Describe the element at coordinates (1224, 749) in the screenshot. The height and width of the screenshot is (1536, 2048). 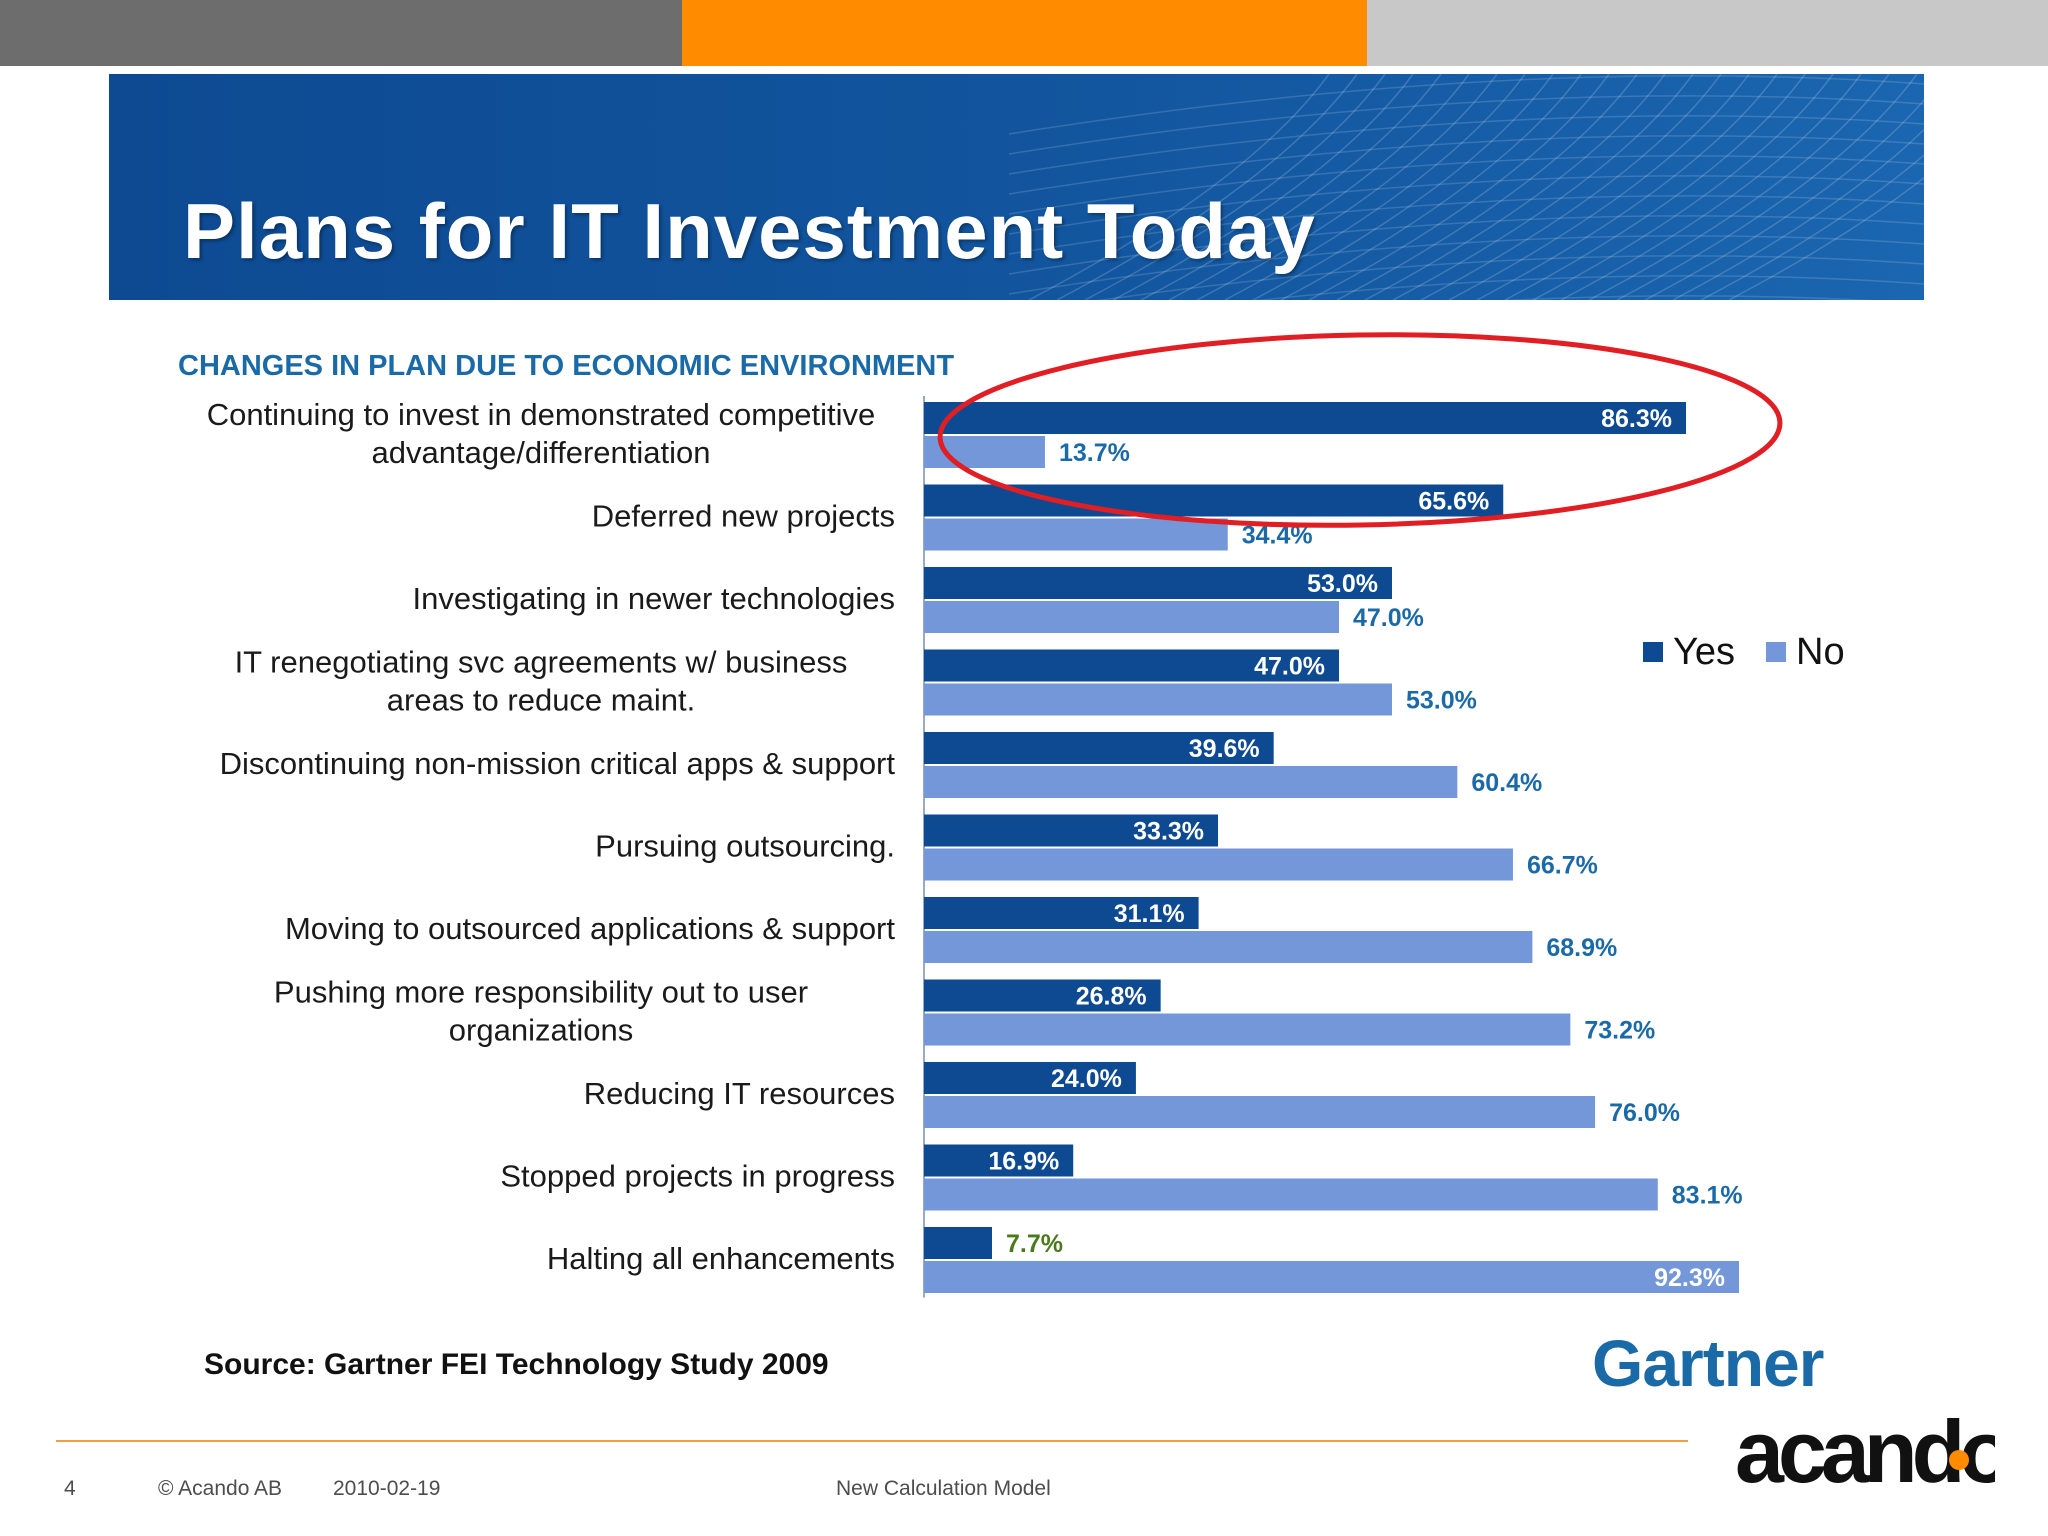
I see `data-label-yes: 39.6%` at that location.